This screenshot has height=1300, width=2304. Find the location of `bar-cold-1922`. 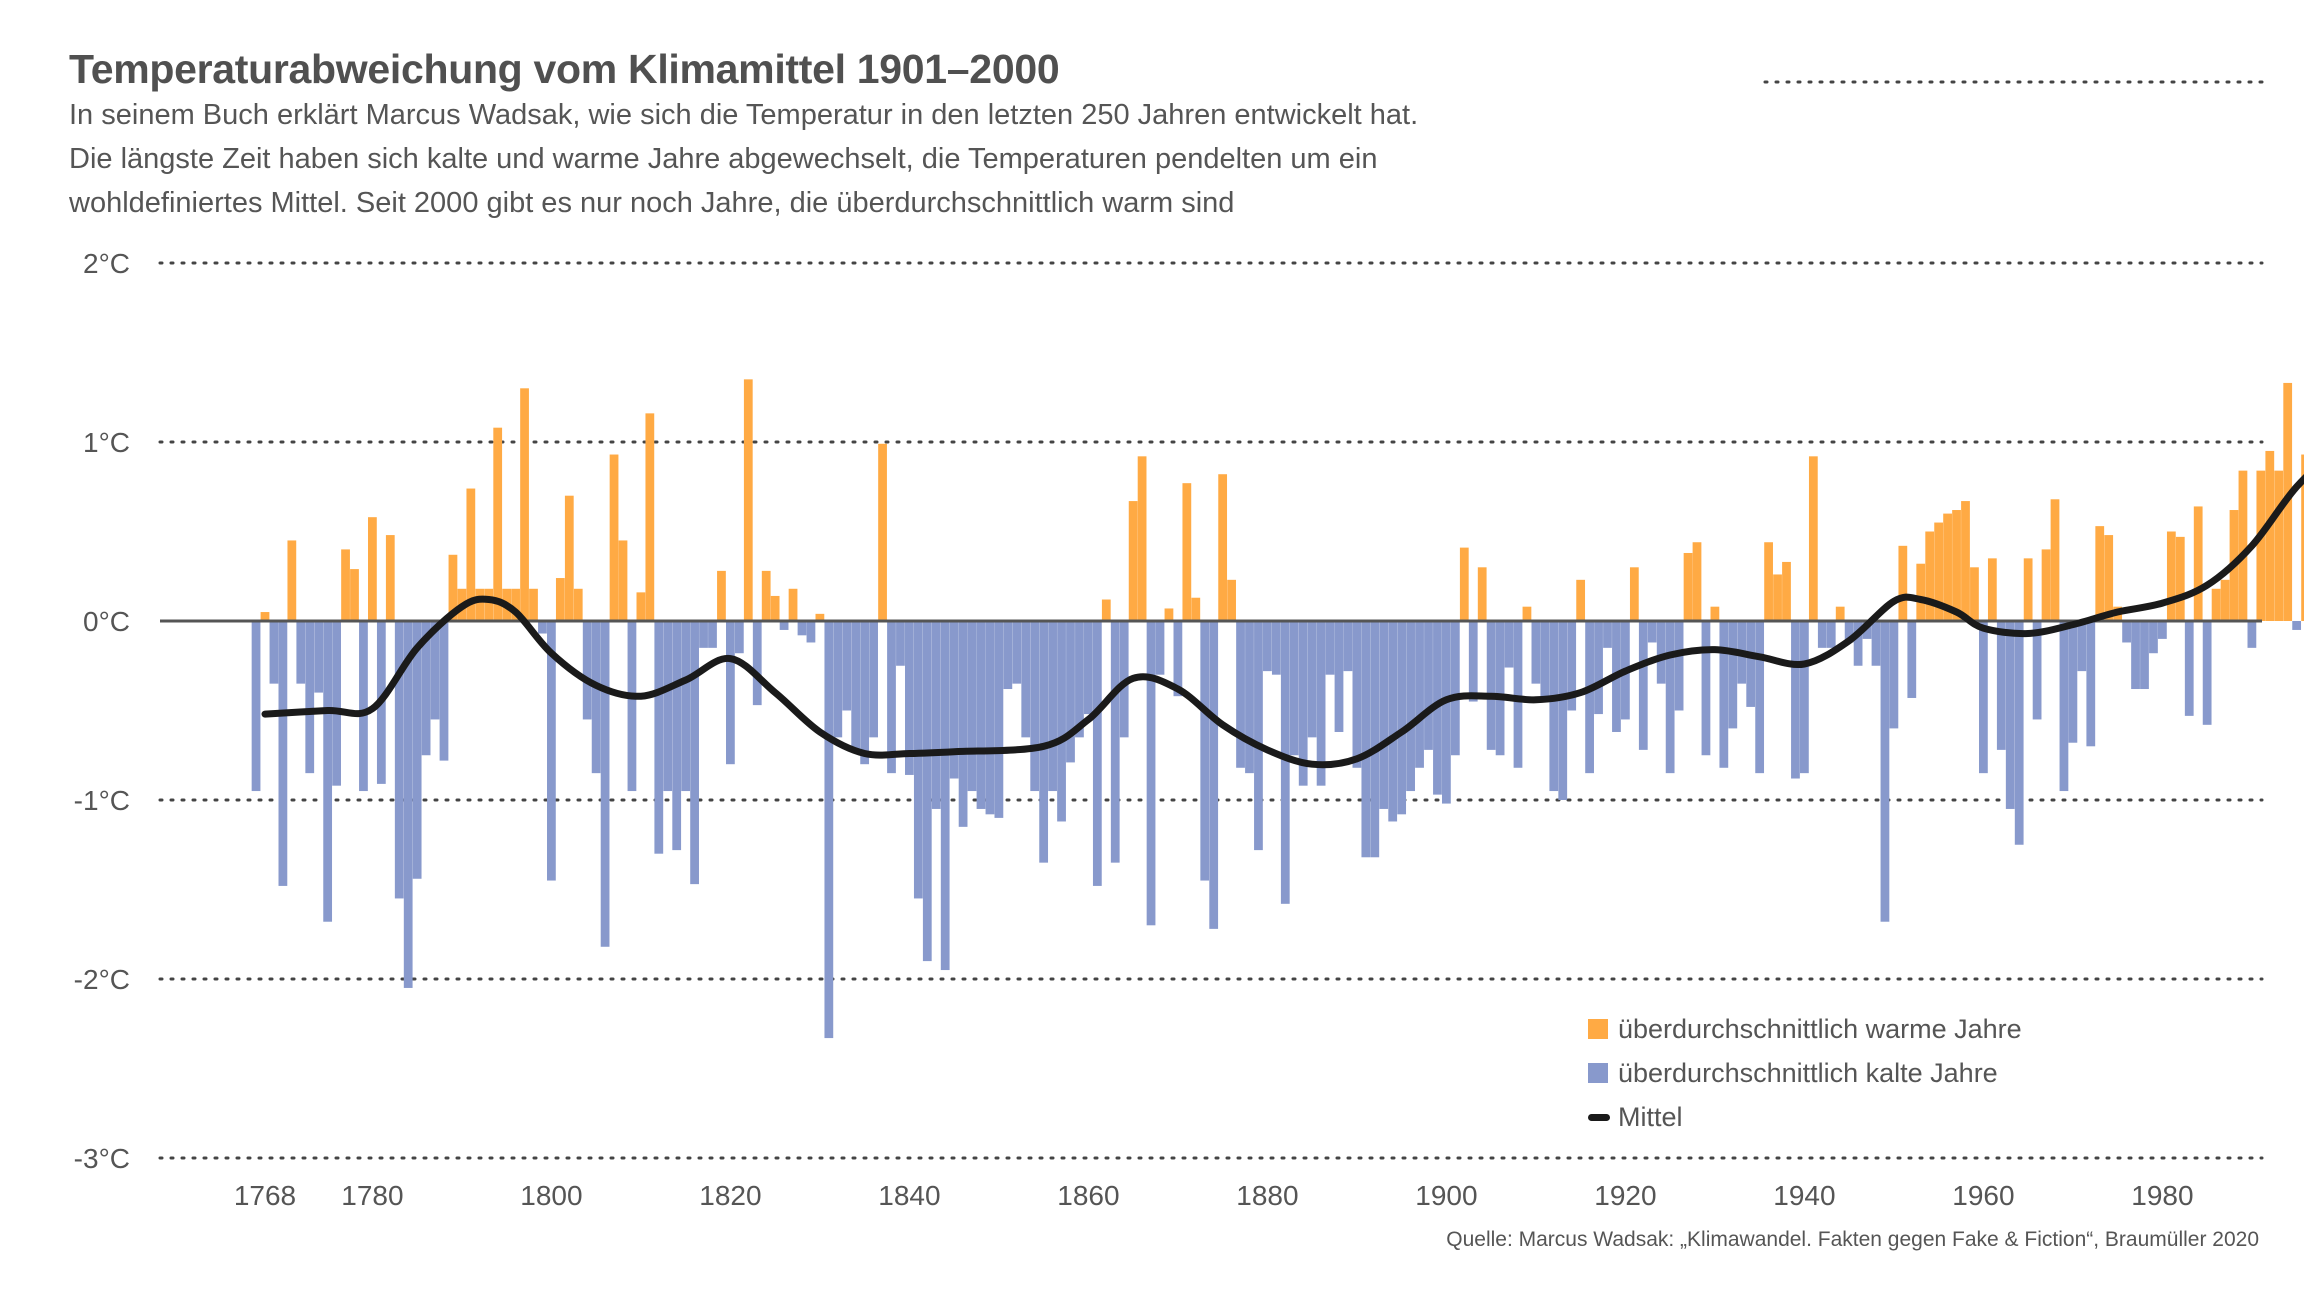

bar-cold-1922 is located at coordinates (1643, 685).